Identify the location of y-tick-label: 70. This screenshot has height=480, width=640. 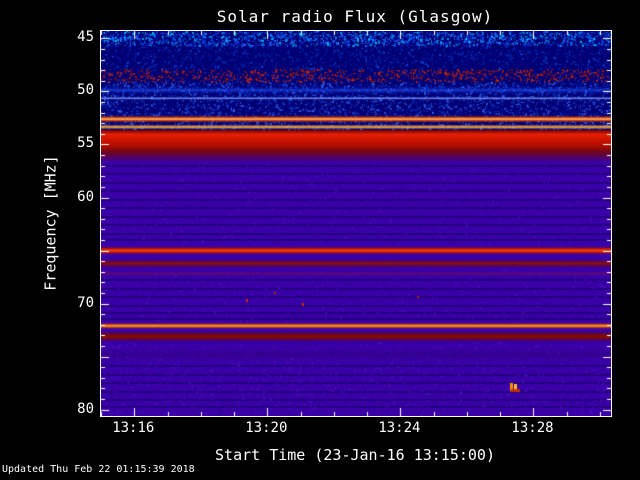
(85, 302).